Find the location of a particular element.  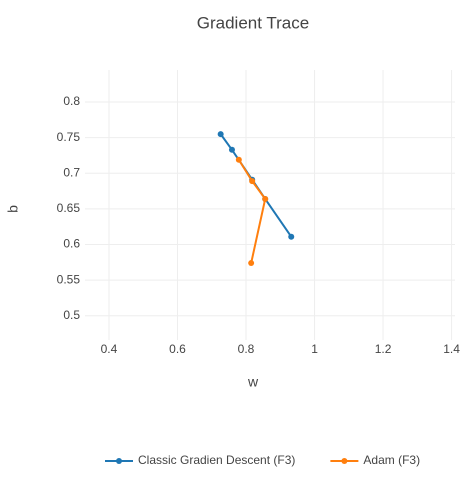

x-tick-label: 1.2 is located at coordinates (383, 349).